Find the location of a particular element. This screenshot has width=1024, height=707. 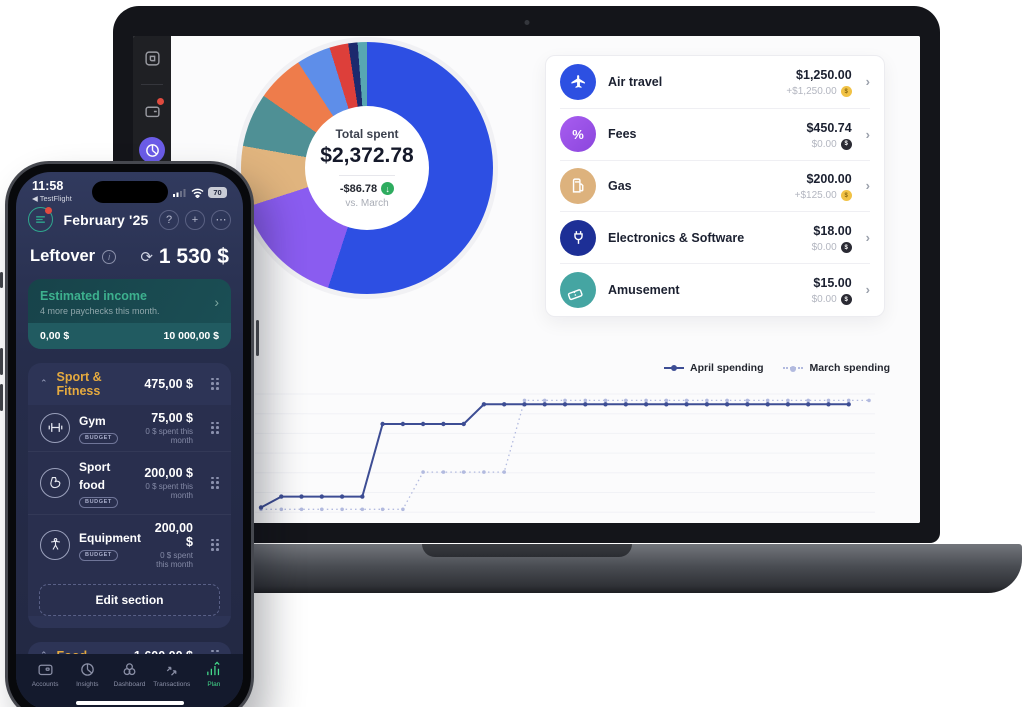

income-progress-bar: 0,00 $ 10 000,00 $ is located at coordinates (129, 335).